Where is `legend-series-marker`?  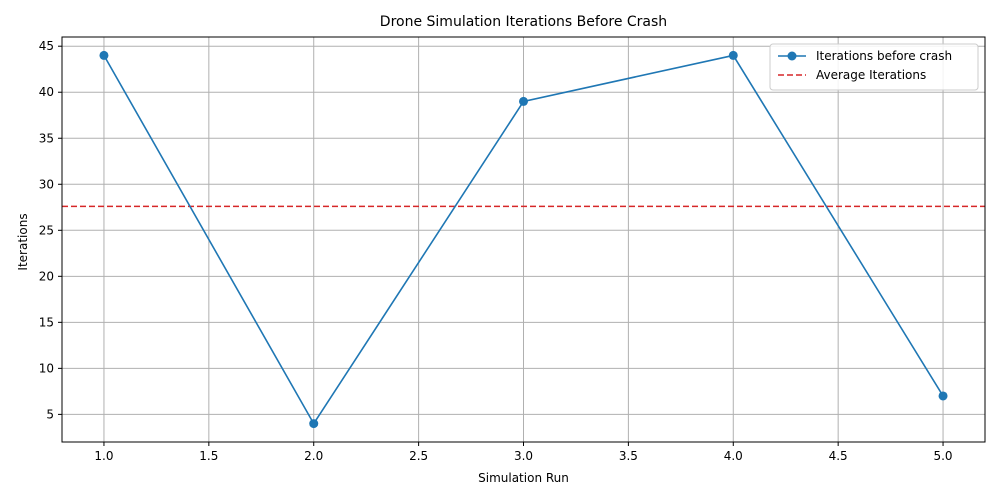 legend-series-marker is located at coordinates (792, 56).